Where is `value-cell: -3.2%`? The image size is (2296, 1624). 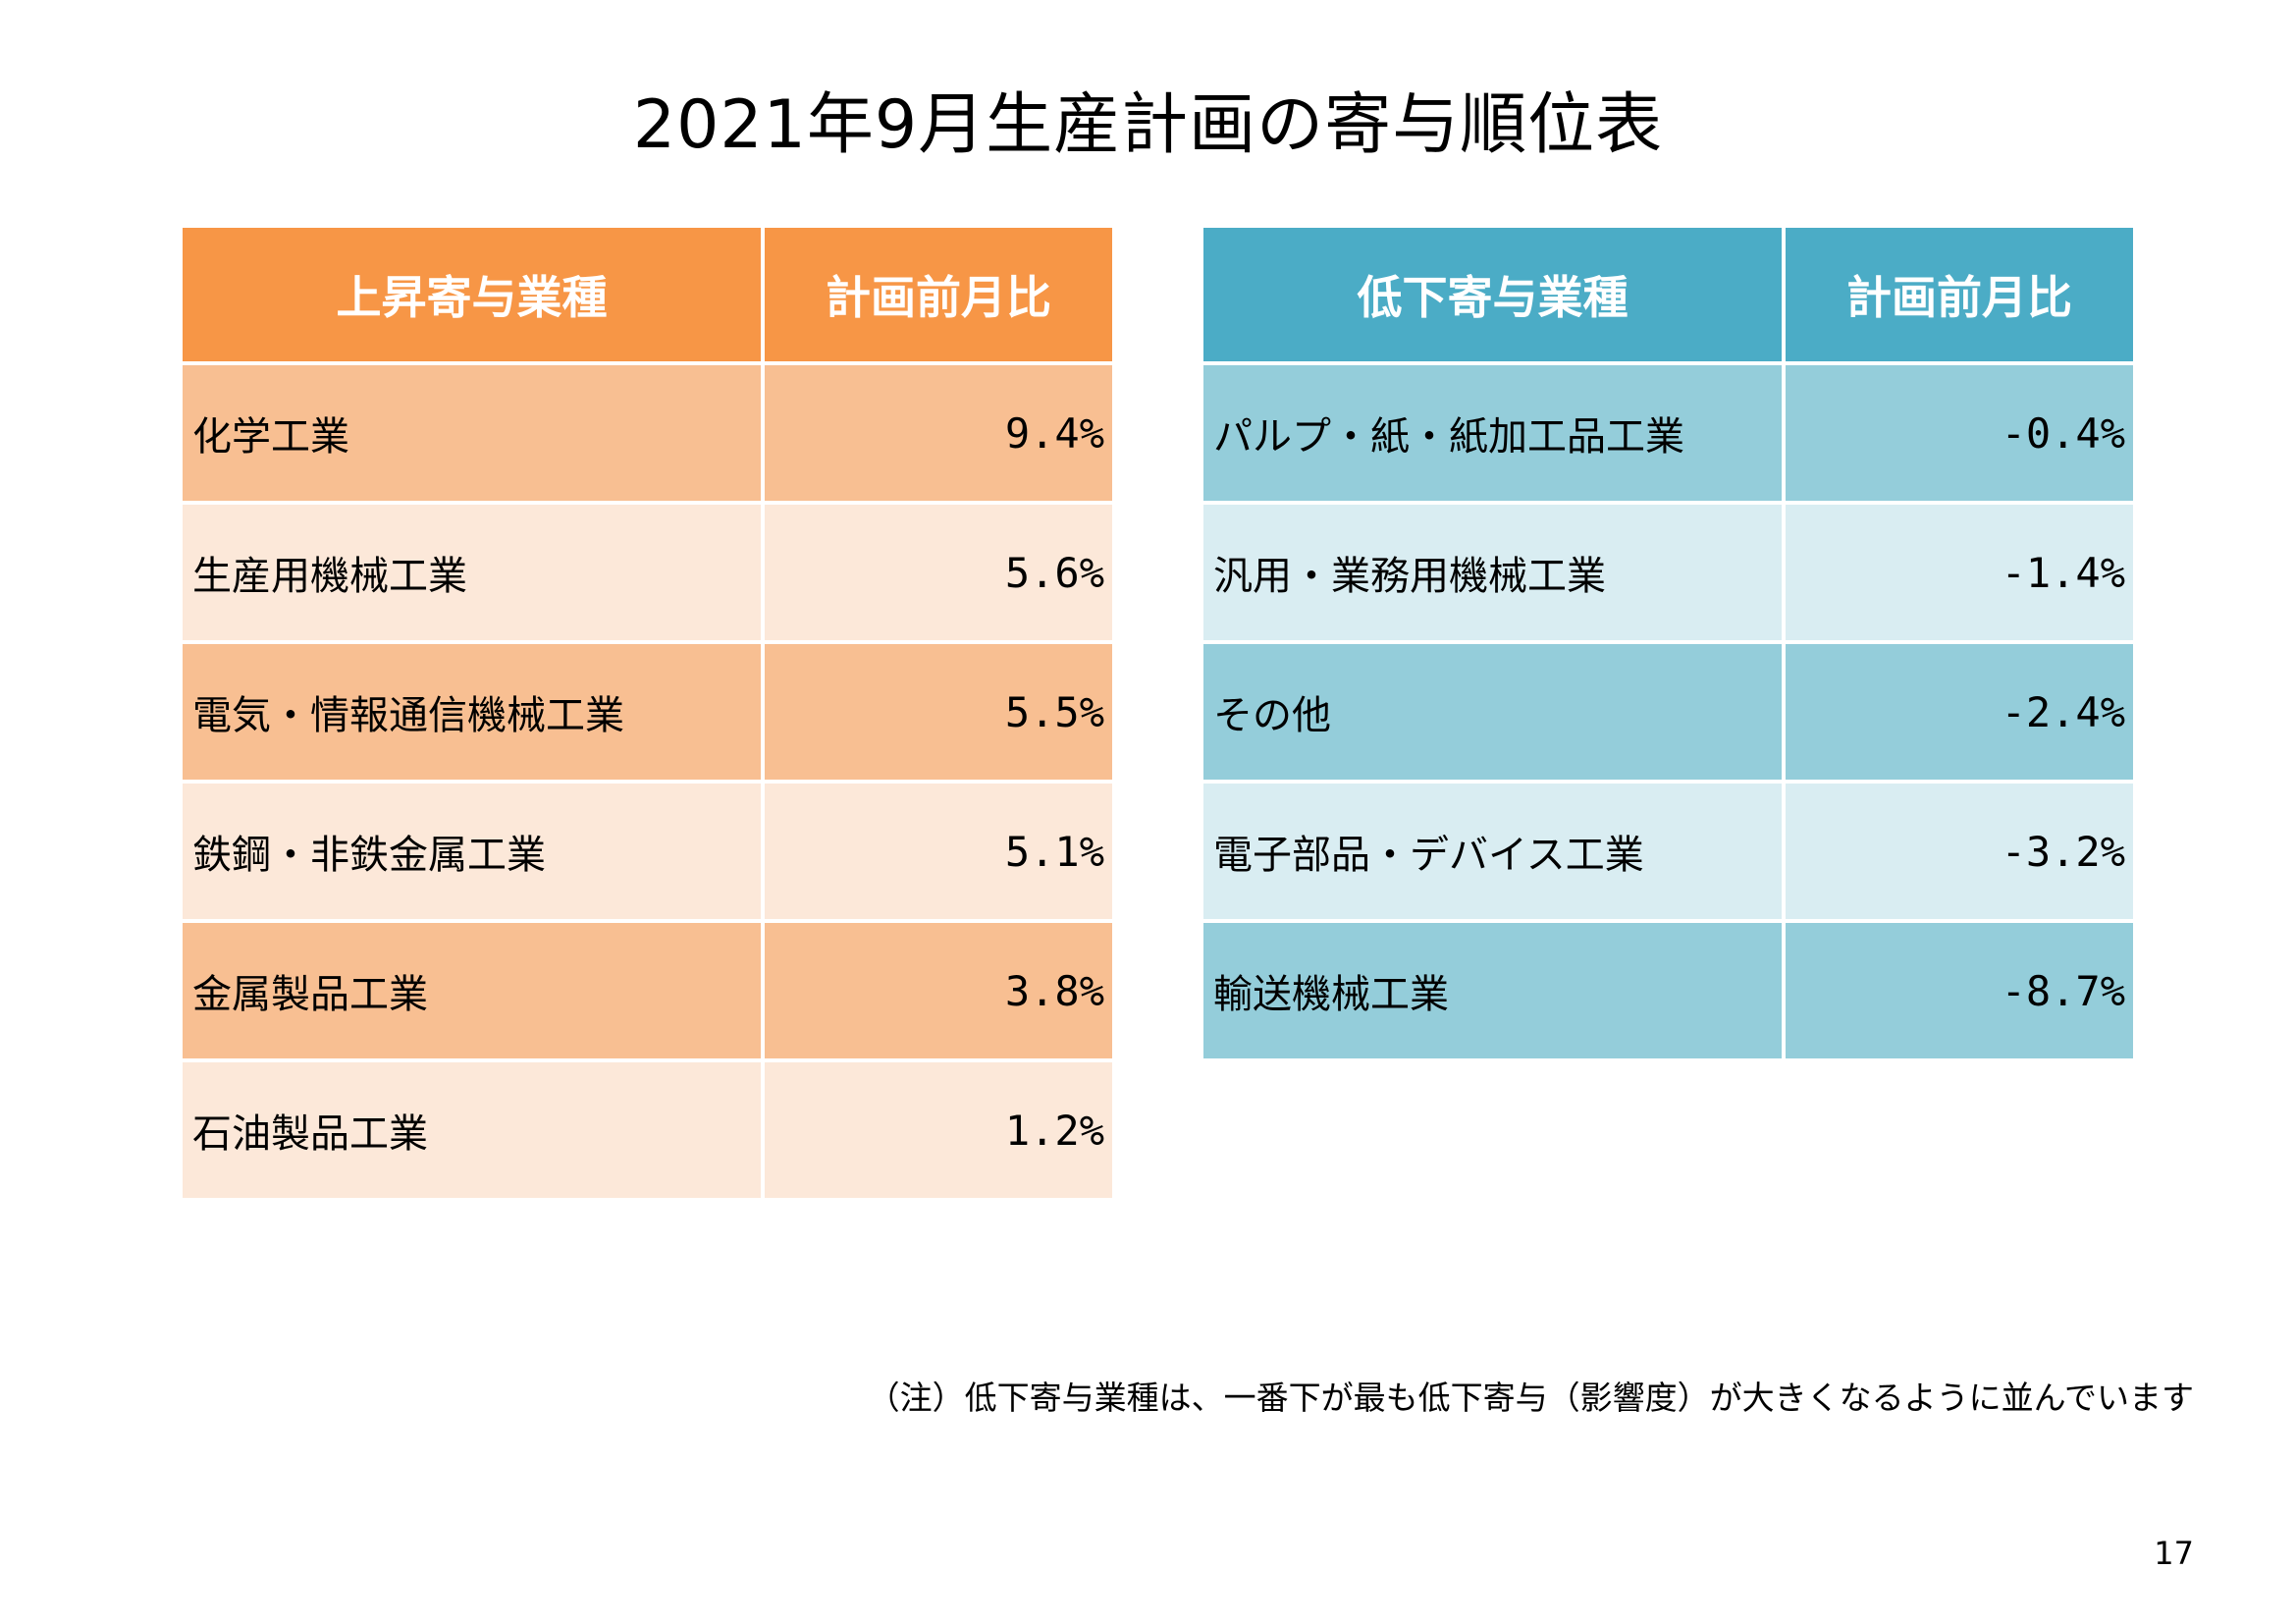
value-cell: -3.2% is located at coordinates (1959, 851).